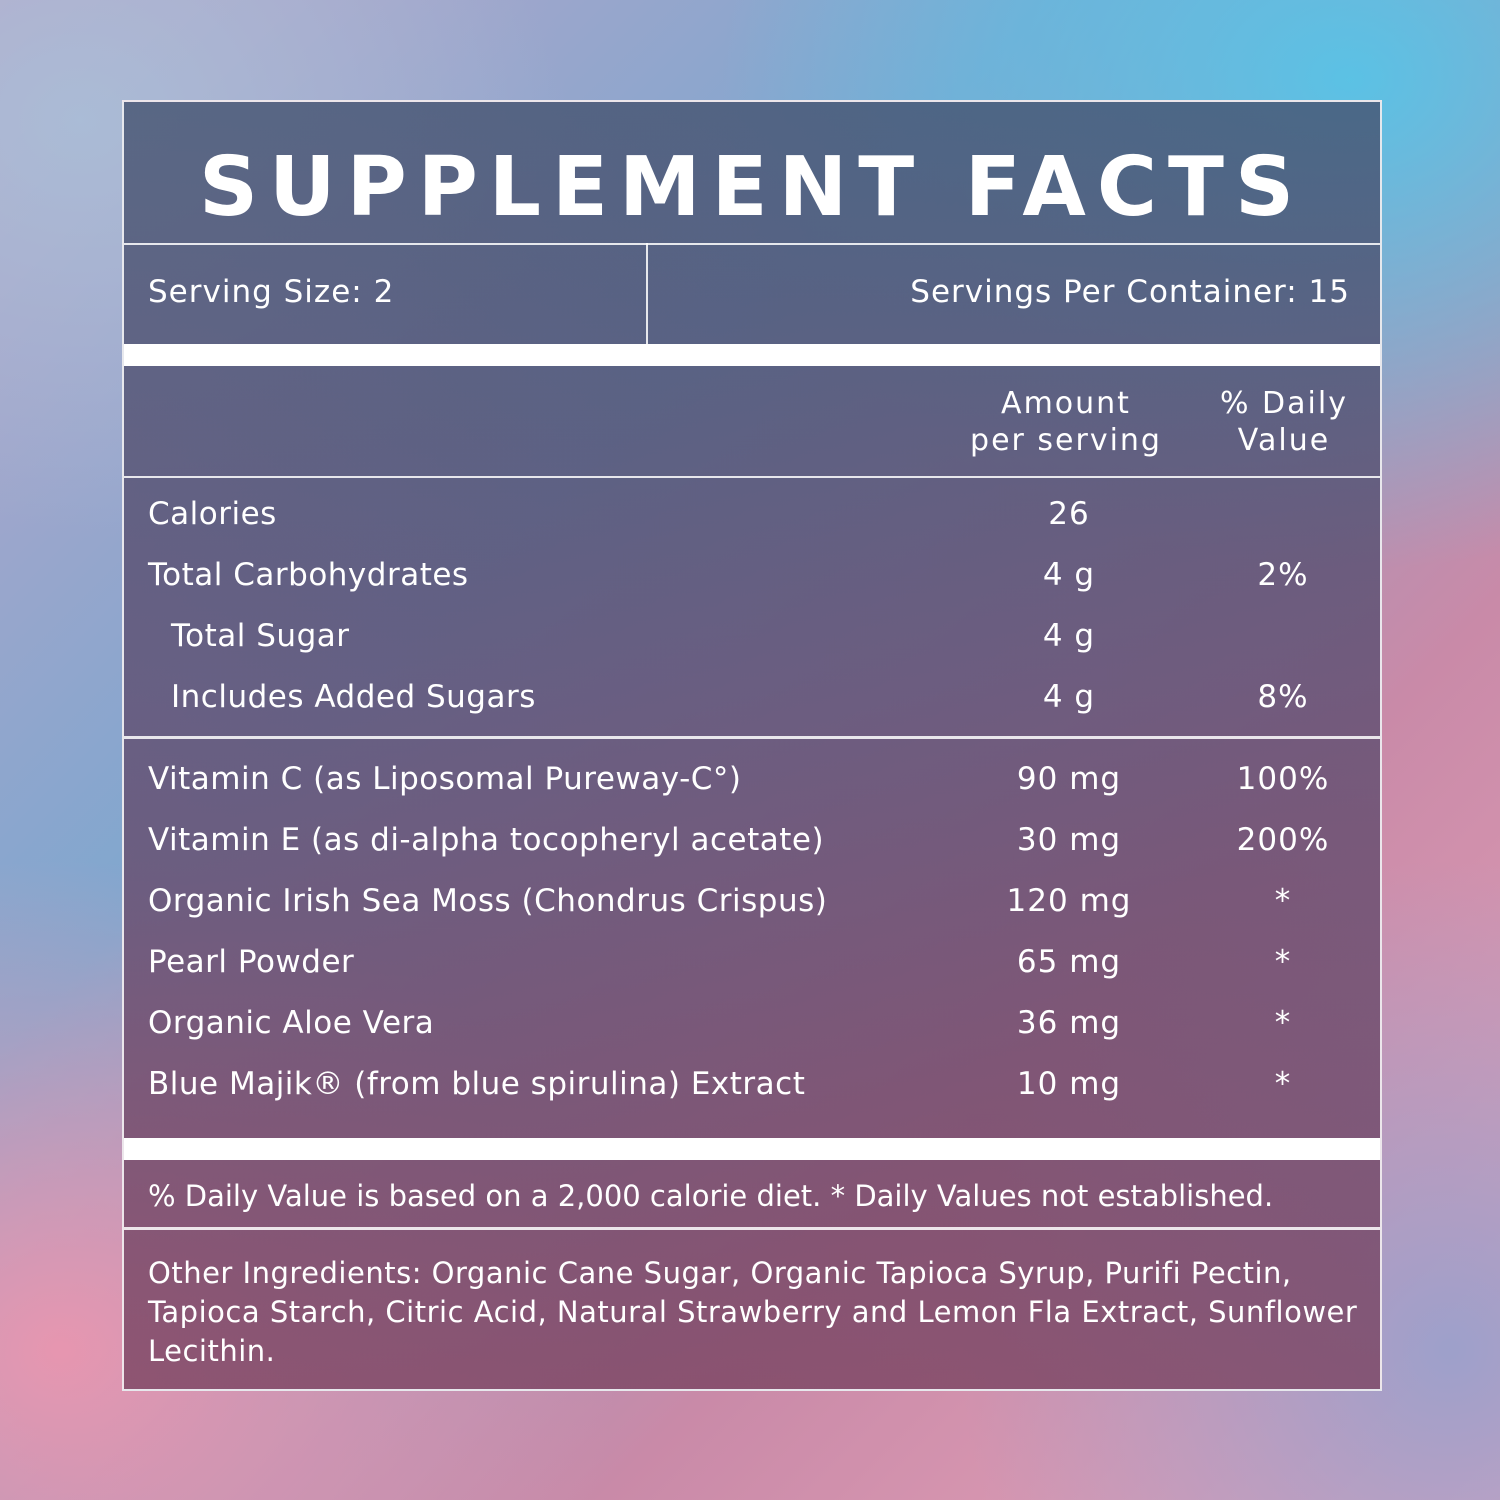  I want to click on nutrient-amount: 10 mg, so click(1069, 1084).